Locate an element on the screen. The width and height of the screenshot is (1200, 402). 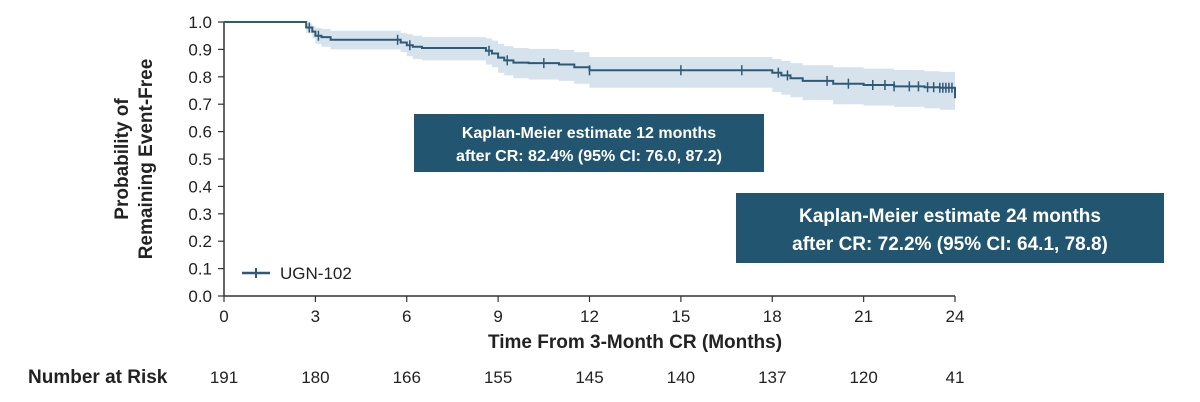
legend-label: UGN-102 is located at coordinates (316, 273).